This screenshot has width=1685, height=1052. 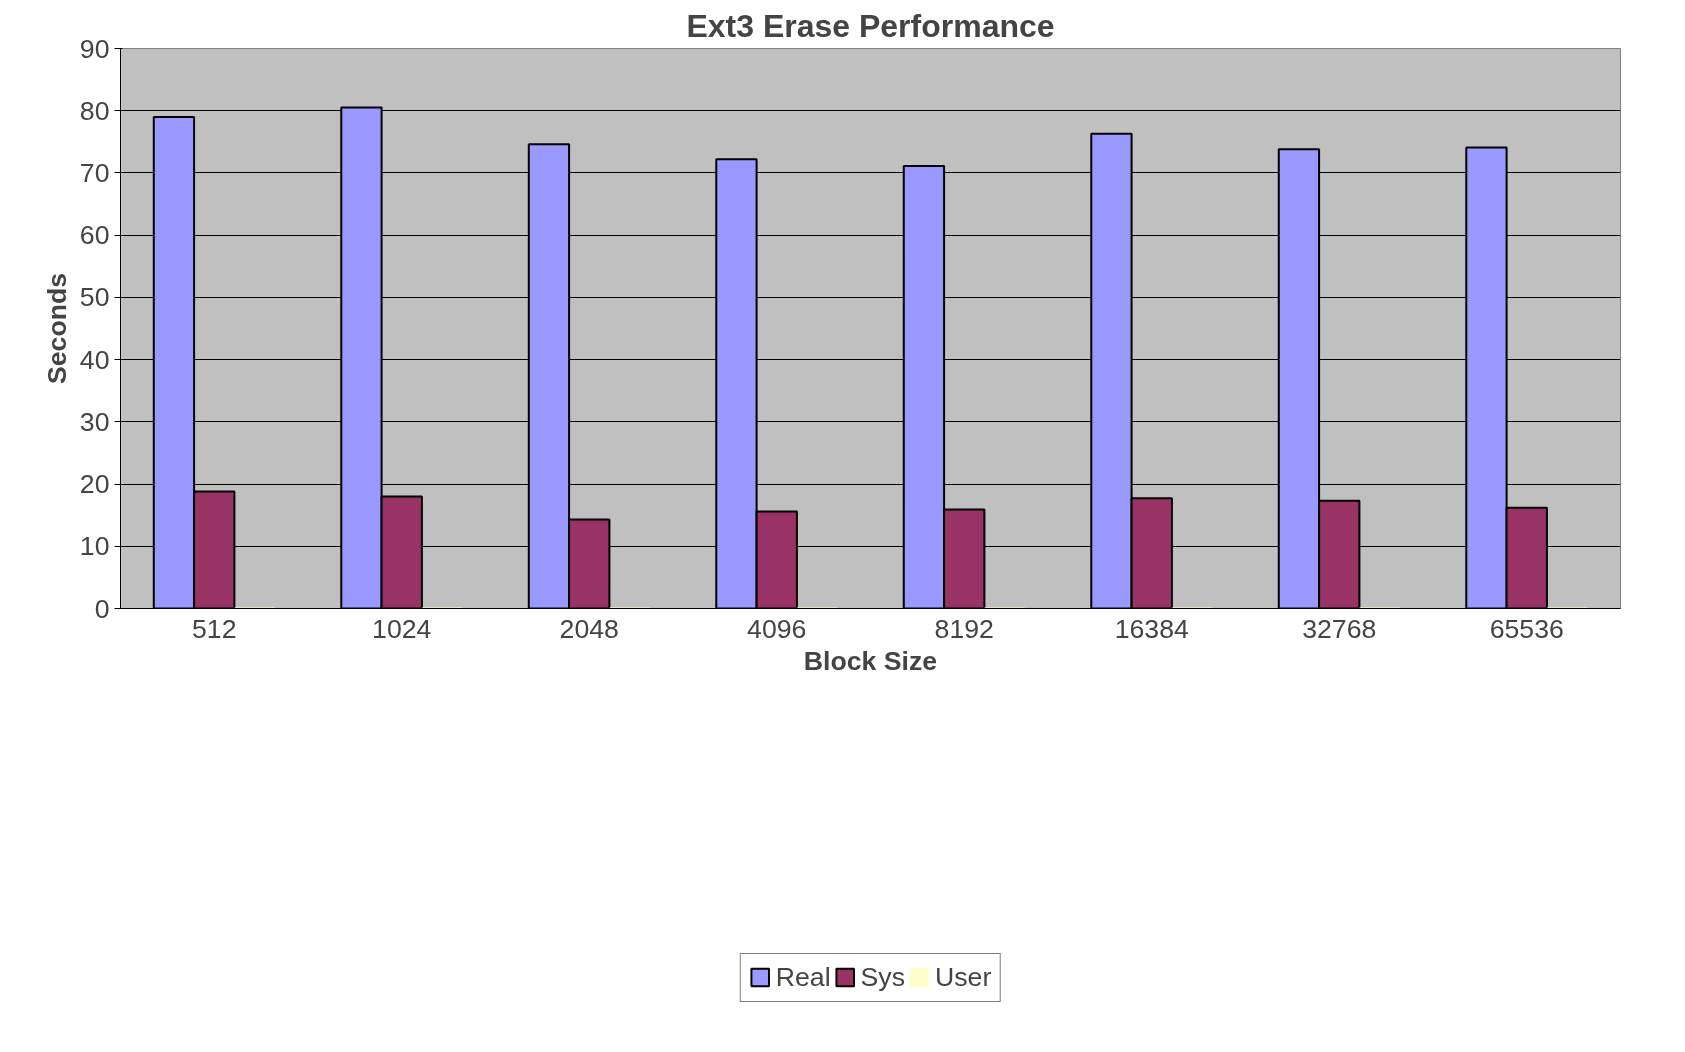 What do you see at coordinates (94, 484) in the screenshot?
I see `y-tick-label: 20` at bounding box center [94, 484].